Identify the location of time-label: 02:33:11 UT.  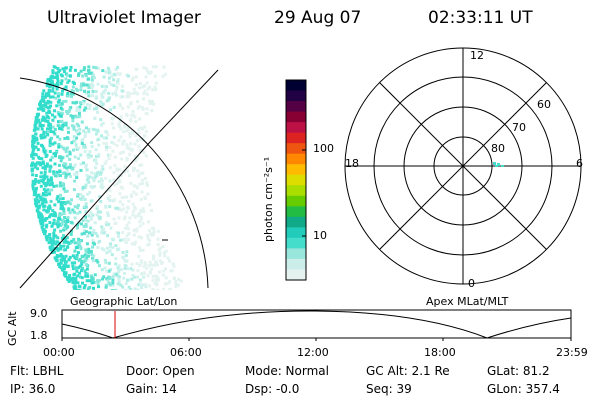
(480, 18).